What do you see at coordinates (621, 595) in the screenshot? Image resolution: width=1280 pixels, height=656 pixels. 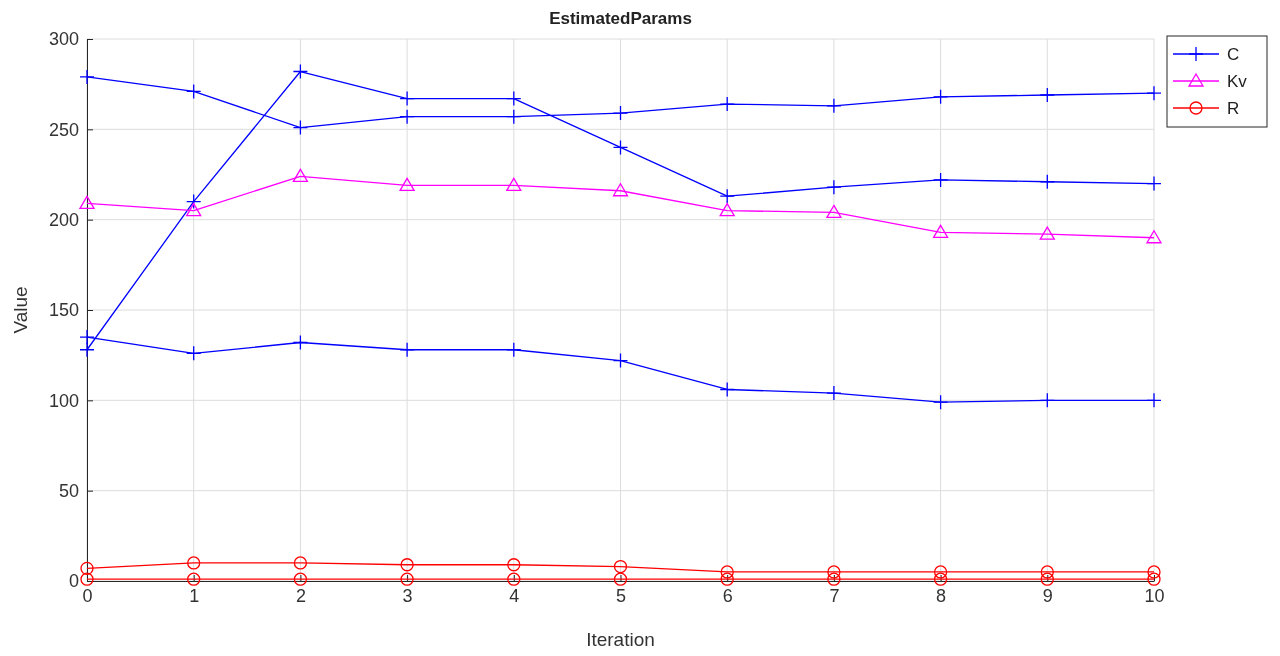 I see `x-tick-label: 5` at bounding box center [621, 595].